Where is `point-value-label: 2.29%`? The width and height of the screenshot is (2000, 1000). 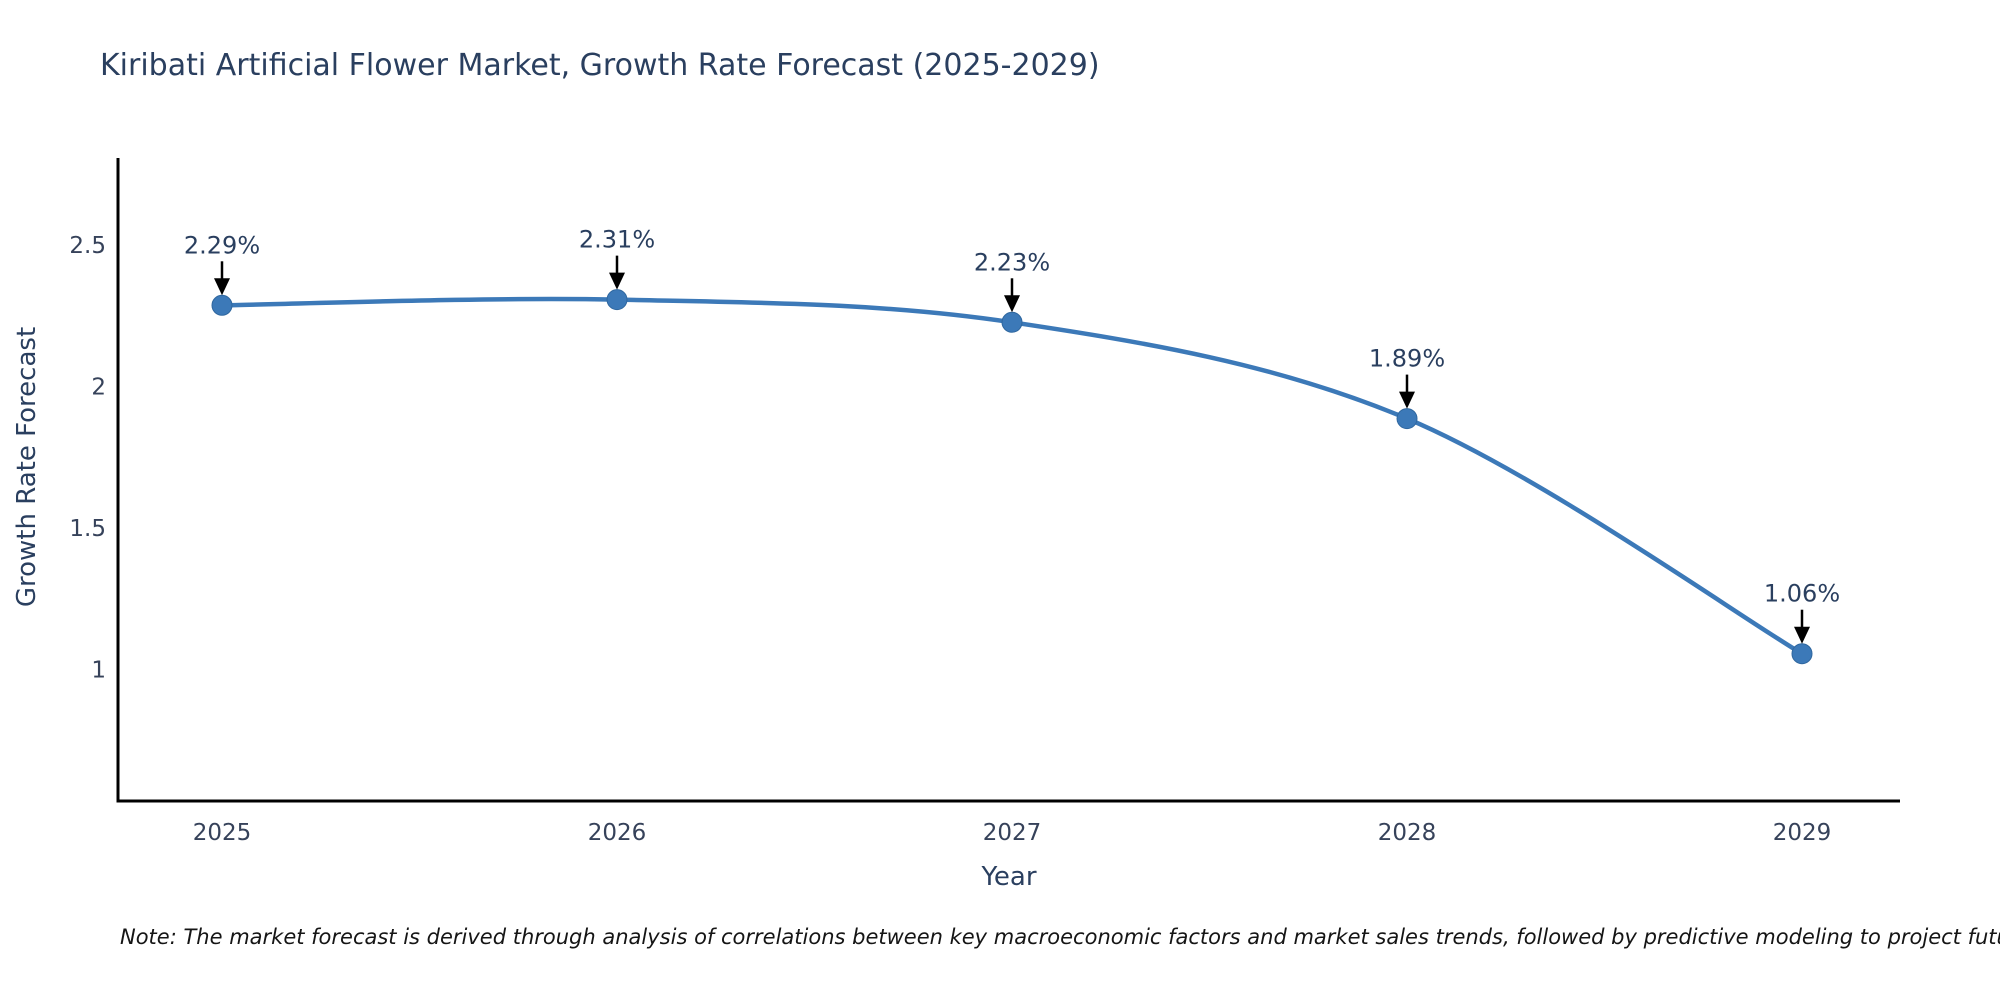 point-value-label: 2.29% is located at coordinates (222, 245).